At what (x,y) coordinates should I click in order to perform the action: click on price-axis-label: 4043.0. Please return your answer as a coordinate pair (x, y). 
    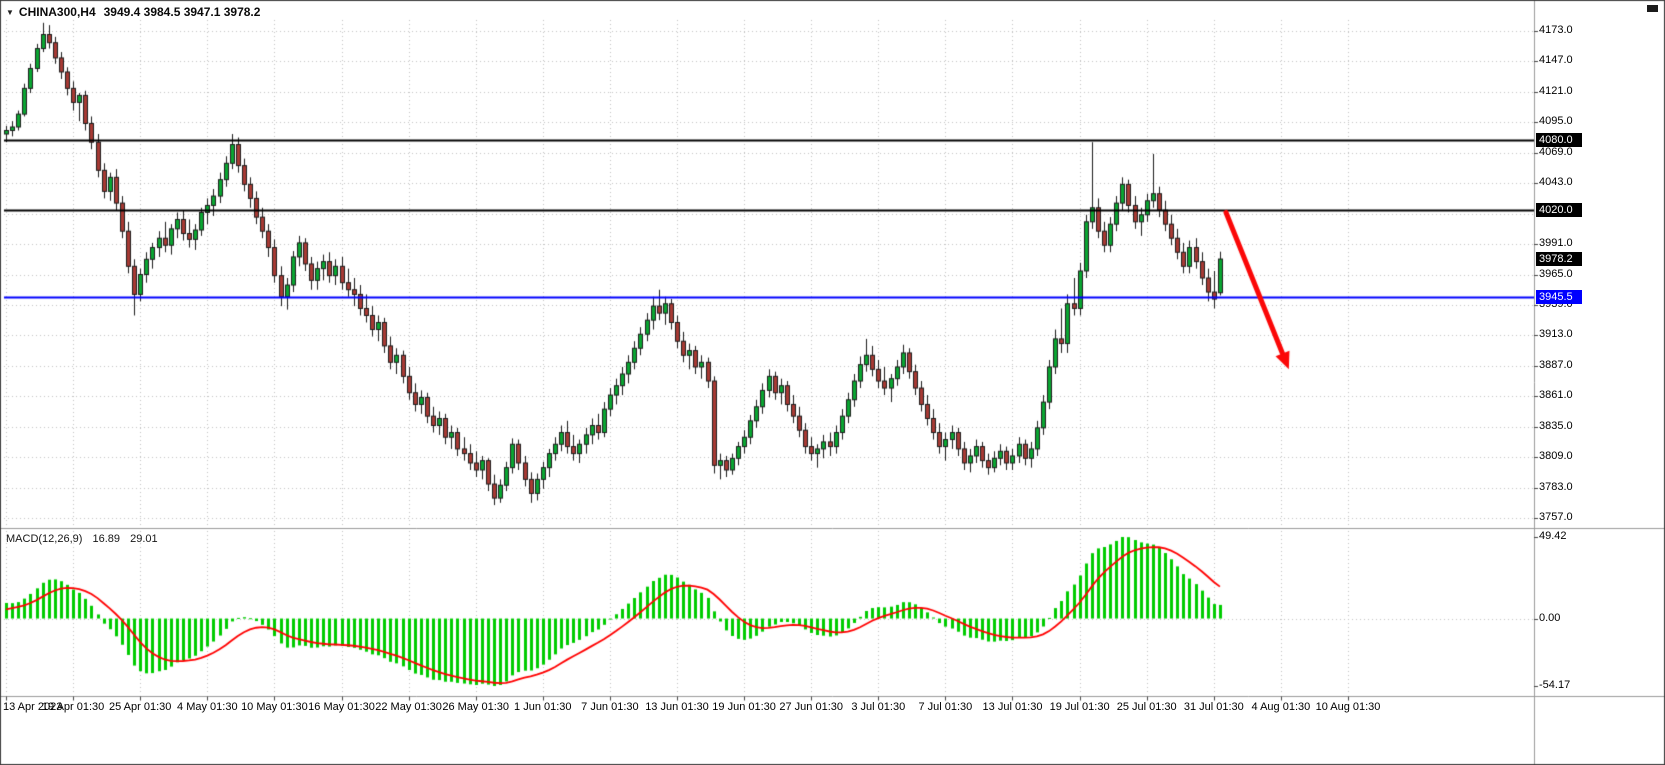
    Looking at the image, I should click on (1556, 182).